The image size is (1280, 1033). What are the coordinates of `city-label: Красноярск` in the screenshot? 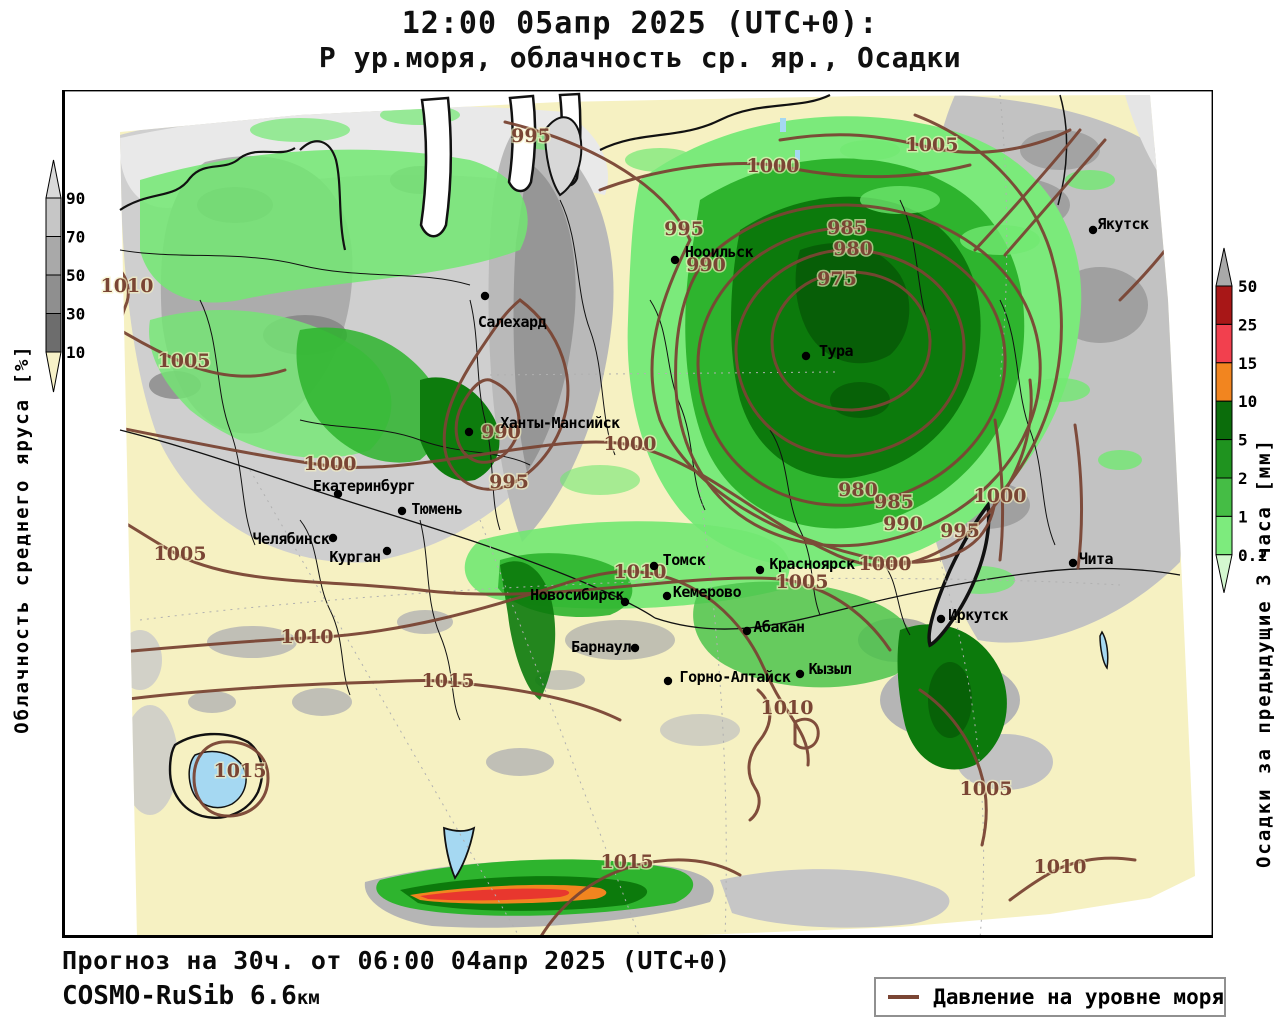 It's located at (812, 564).